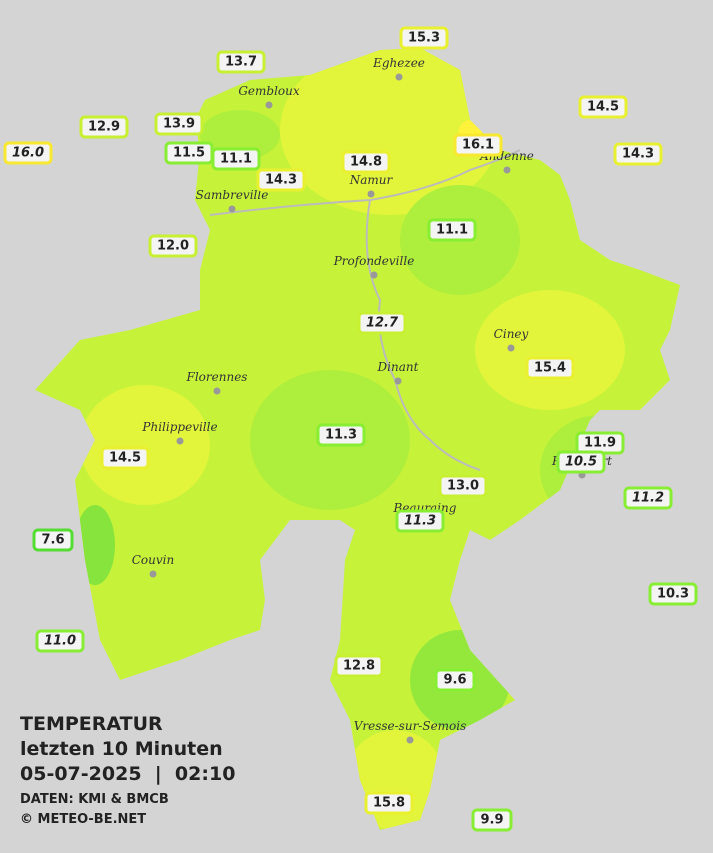  I want to click on station-label: 16.1, so click(478, 145).